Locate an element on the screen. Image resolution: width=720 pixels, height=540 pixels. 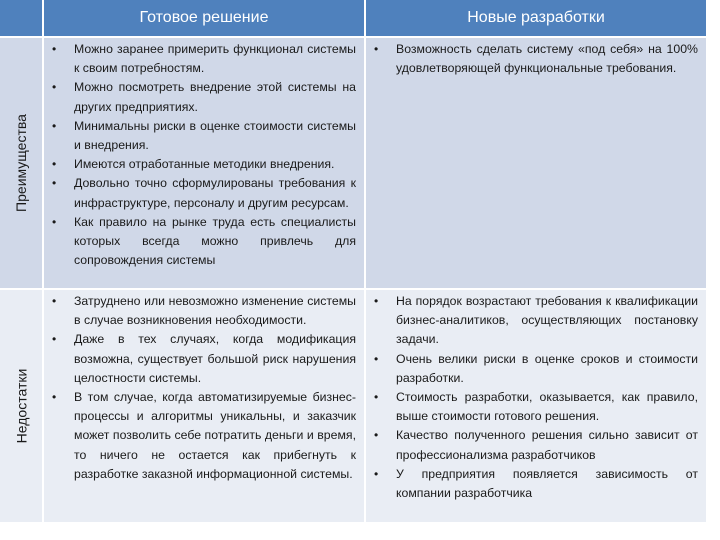
row-label-text: Преимущества is located at coordinates (21, 163).